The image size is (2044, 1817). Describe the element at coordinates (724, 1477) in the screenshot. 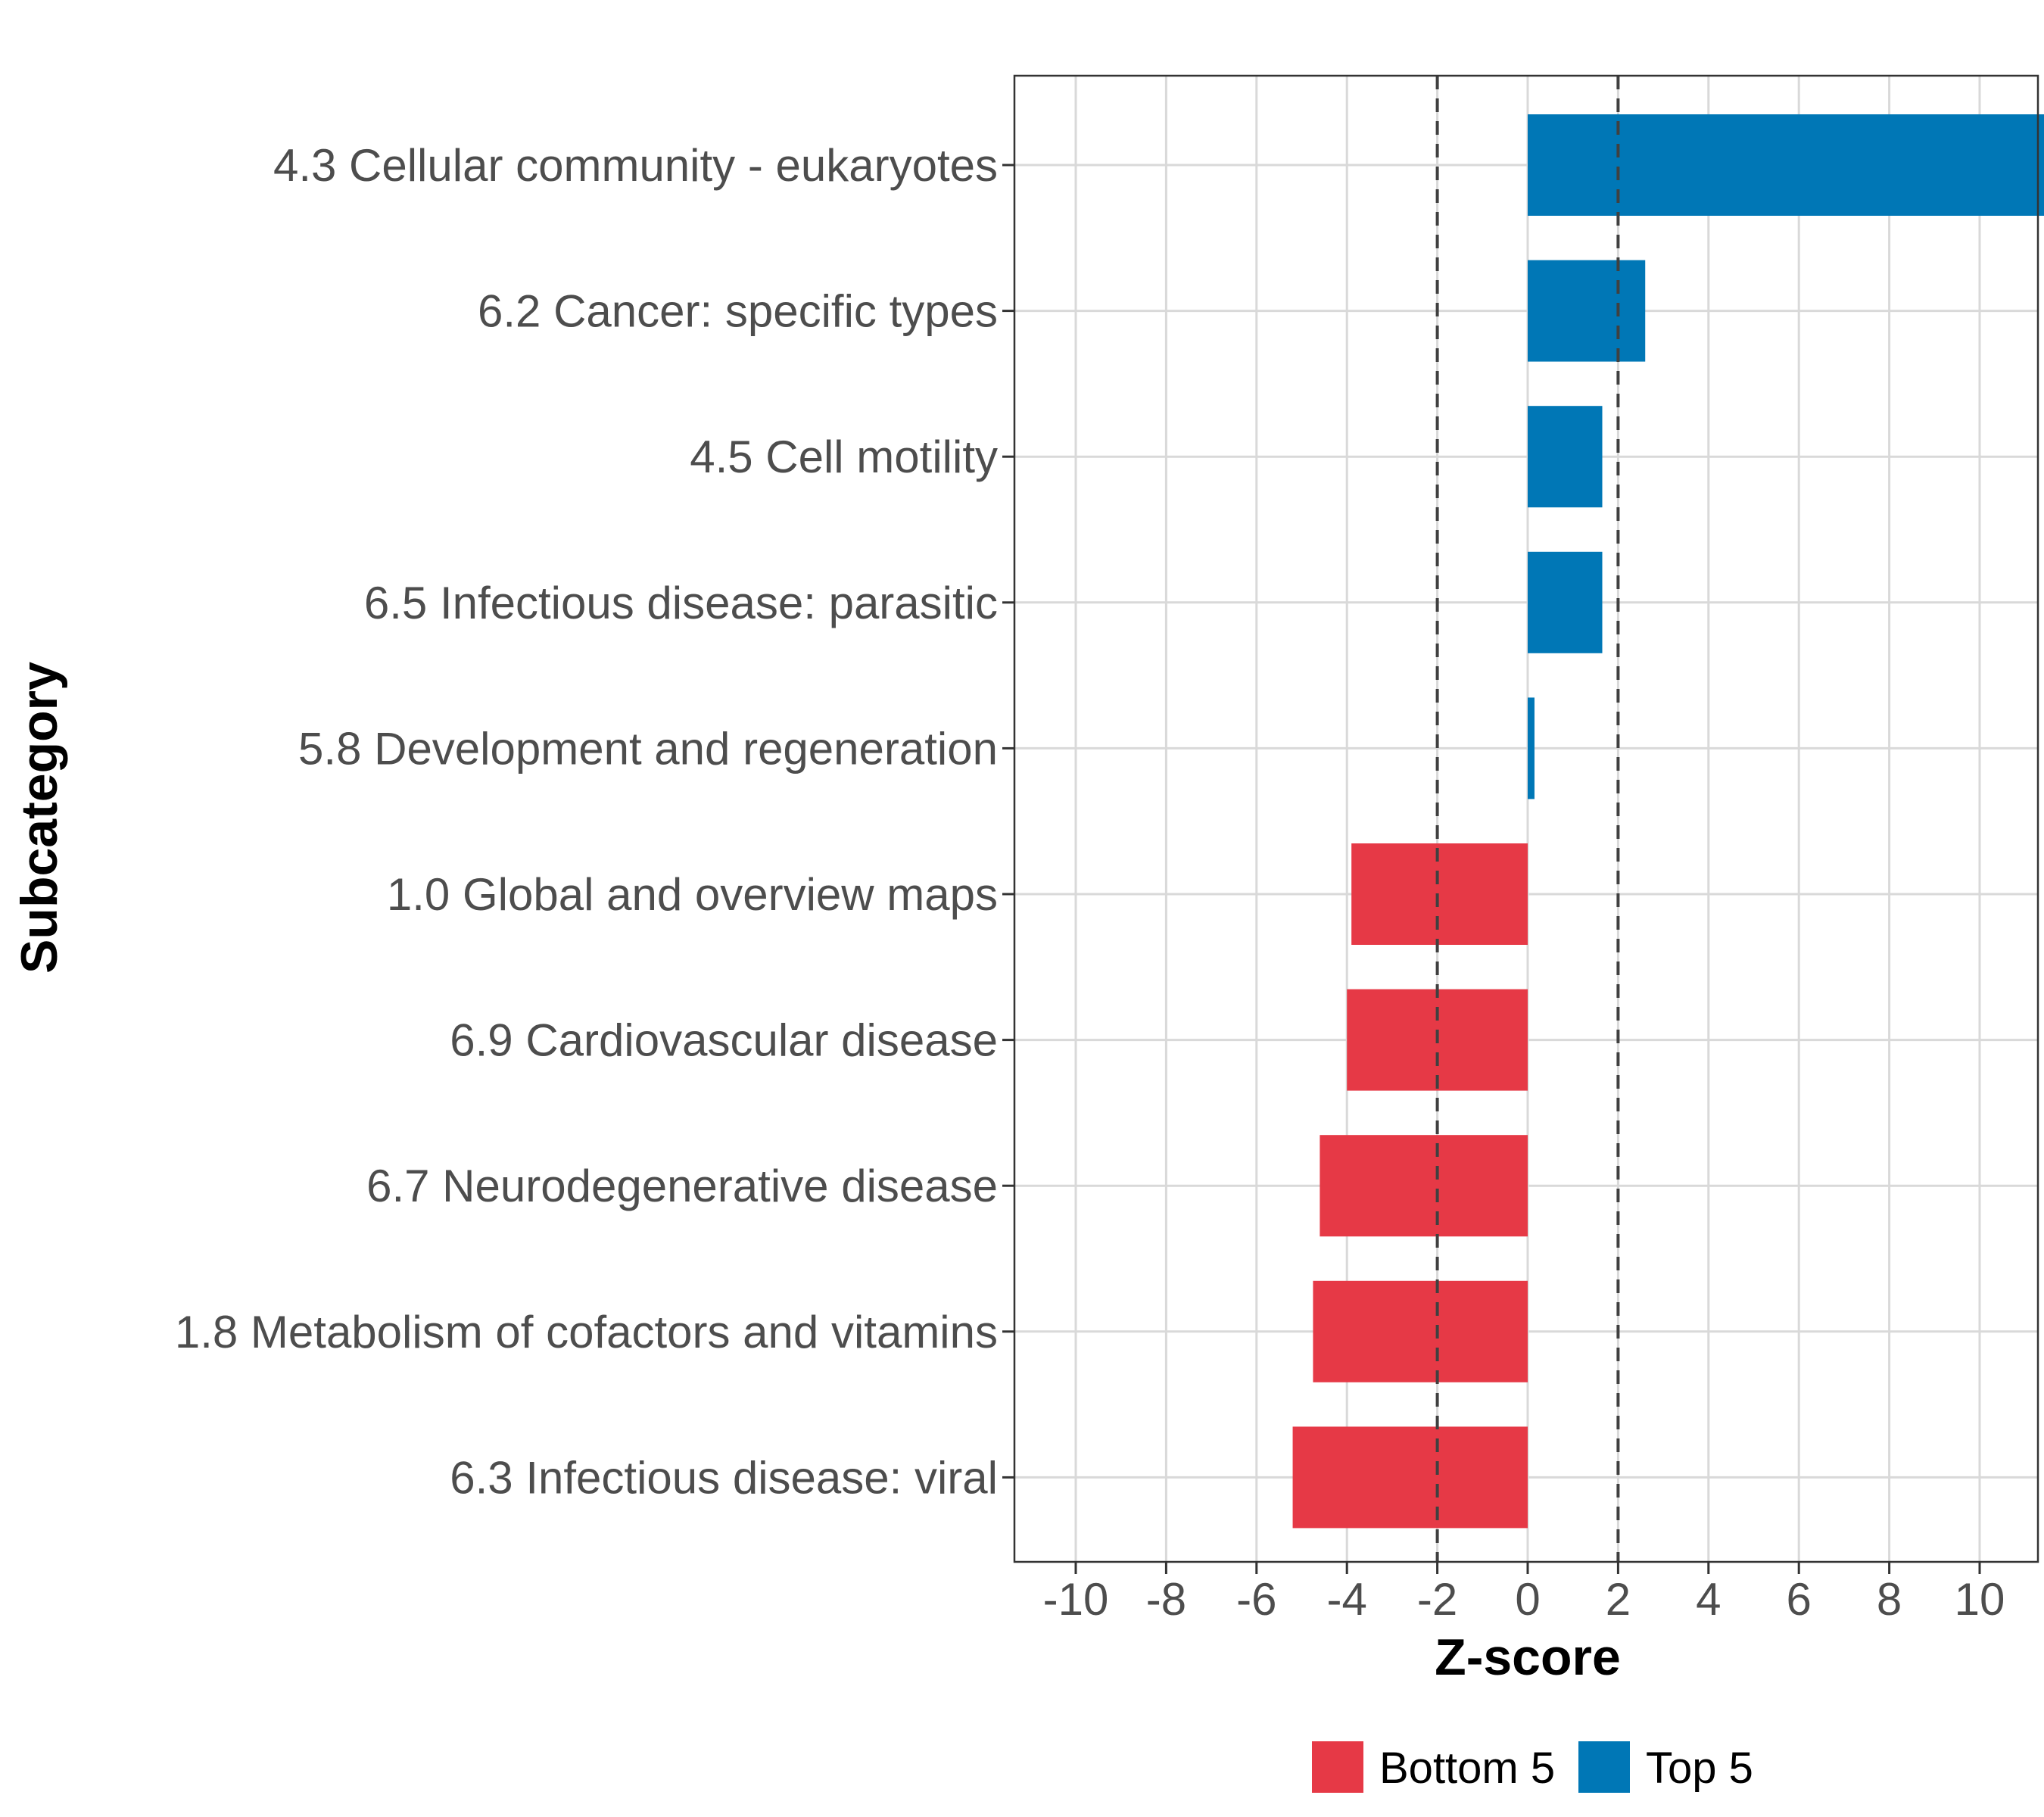

I see `category-label: 6.3 Infectious disease: viral` at that location.